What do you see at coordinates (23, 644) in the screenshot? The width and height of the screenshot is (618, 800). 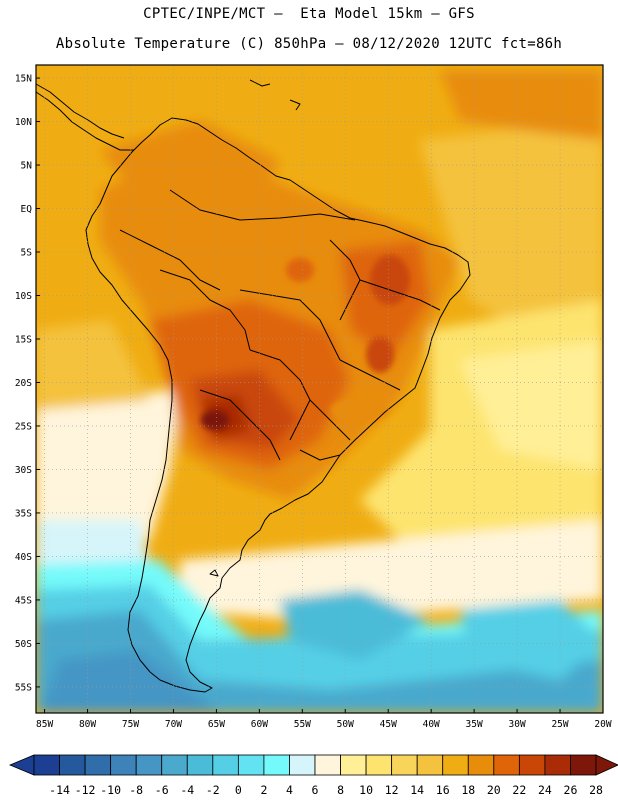 I see `lat-label: 50S` at bounding box center [23, 644].